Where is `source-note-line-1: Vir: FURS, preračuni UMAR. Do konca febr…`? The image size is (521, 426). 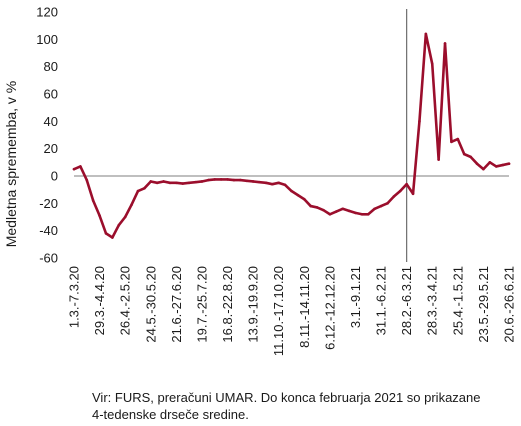 source-note-line-1: Vir: FURS, preračuni UMAR. Do konca febr… is located at coordinates (286, 397).